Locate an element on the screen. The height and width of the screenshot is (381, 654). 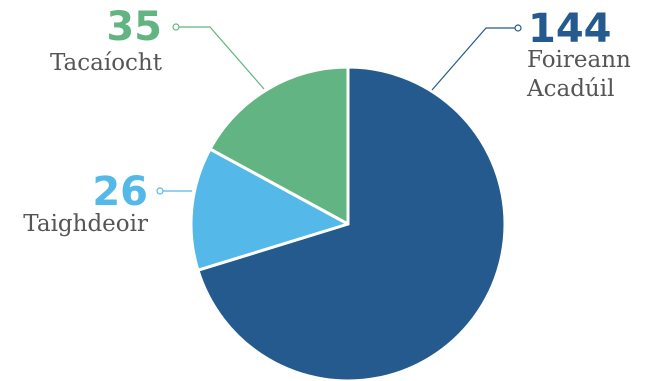
data-label-value-0: 144 is located at coordinates (570, 29).